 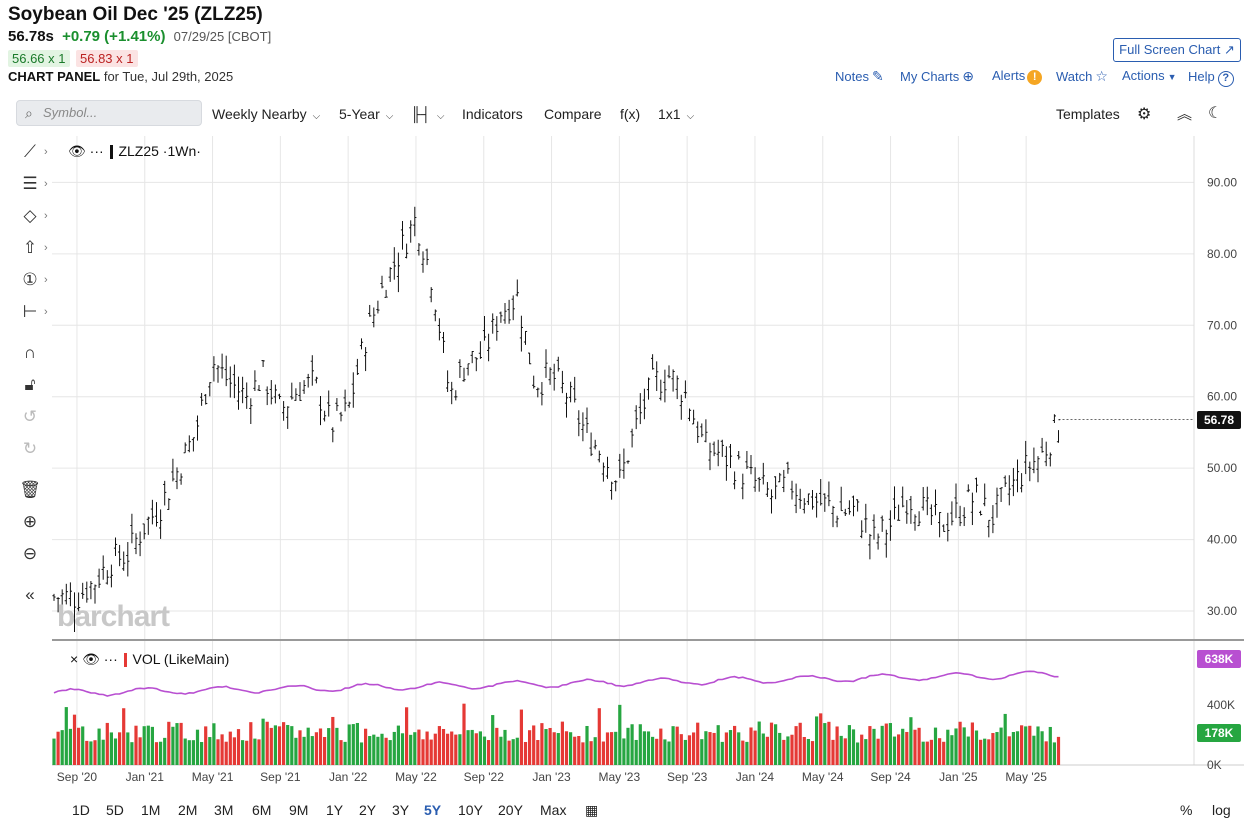 What do you see at coordinates (54, 76) in the screenshot?
I see `panel-title: CHART PANEL` at bounding box center [54, 76].